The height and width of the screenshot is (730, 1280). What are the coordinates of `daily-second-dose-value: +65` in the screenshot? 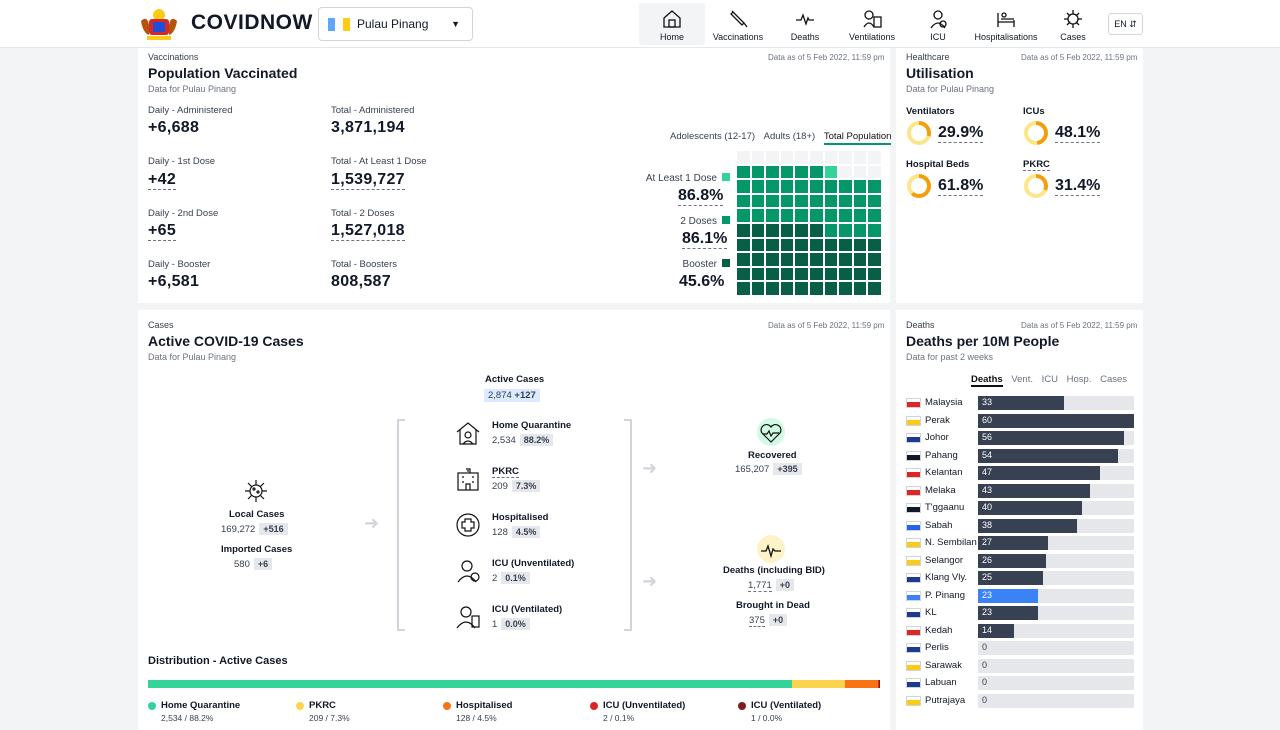 It's located at (162, 231).